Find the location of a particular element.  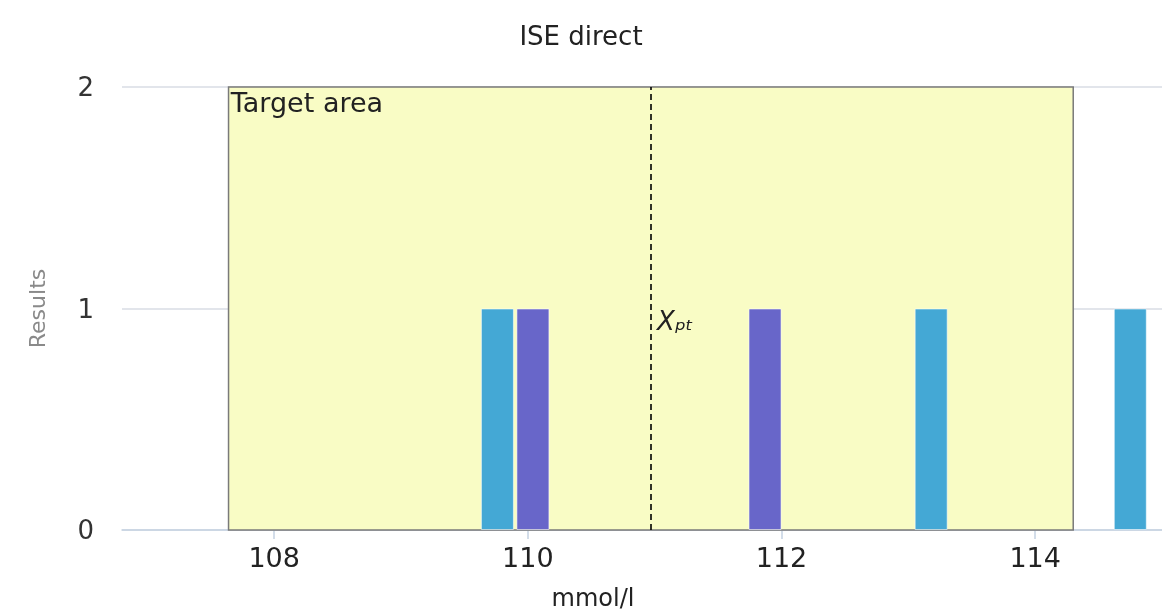

x-axis-title: mmol/l is located at coordinates (593, 598).